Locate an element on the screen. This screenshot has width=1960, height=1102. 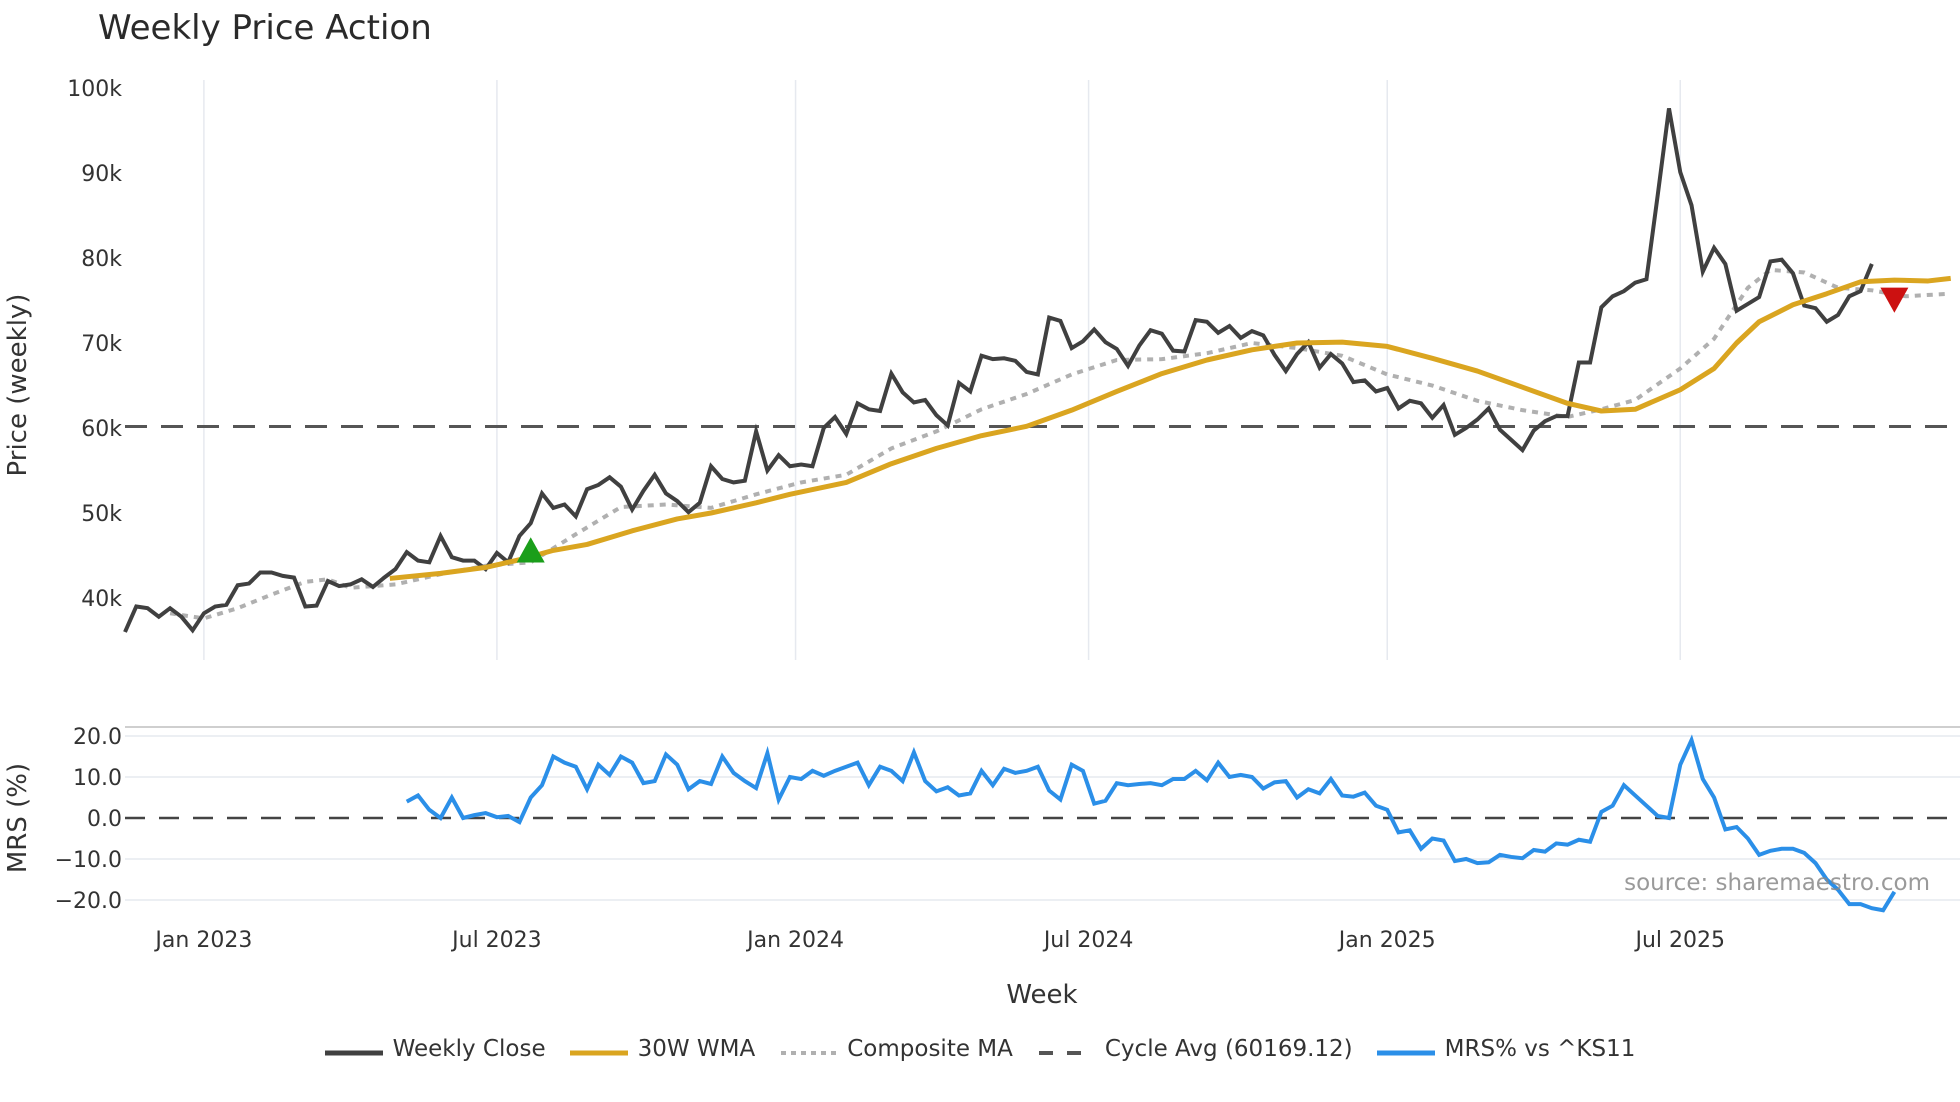
legend-swatch-dotted-gray is located at coordinates (808, 1049).